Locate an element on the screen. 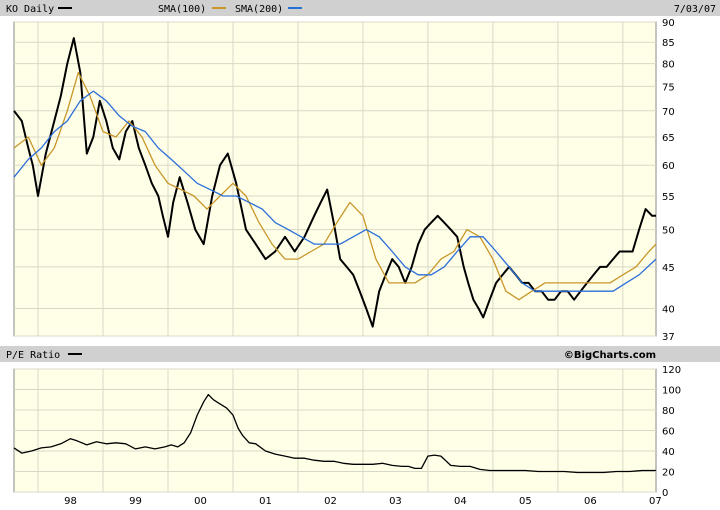 Image resolution: width=720 pixels, height=510 pixels. x-tick-label: 05 is located at coordinates (525, 501).